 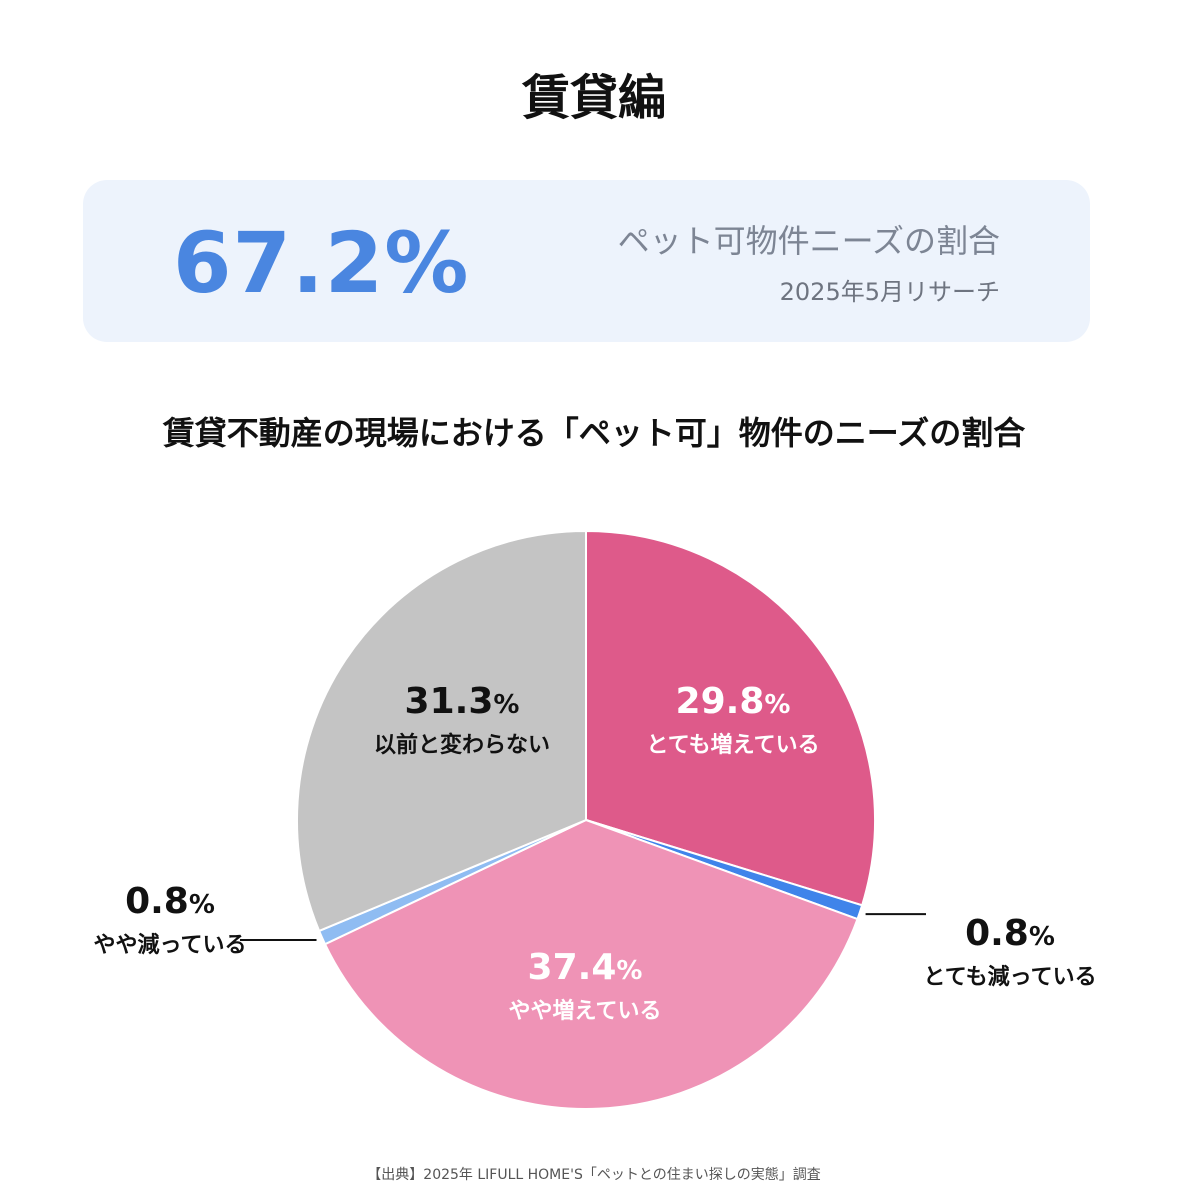 I want to click on slice-value: 37.4, so click(x=572, y=967).